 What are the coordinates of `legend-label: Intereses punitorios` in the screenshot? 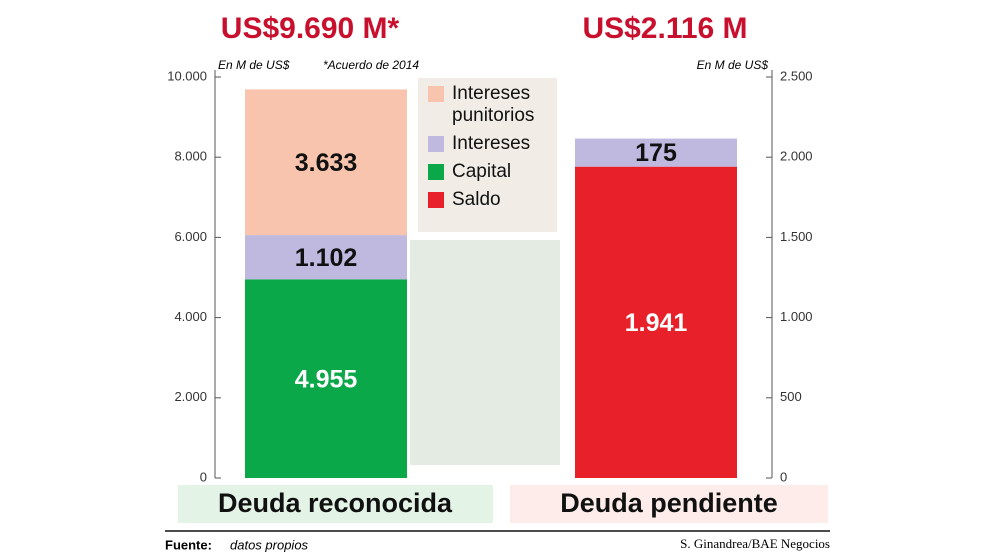 It's located at (493, 104).